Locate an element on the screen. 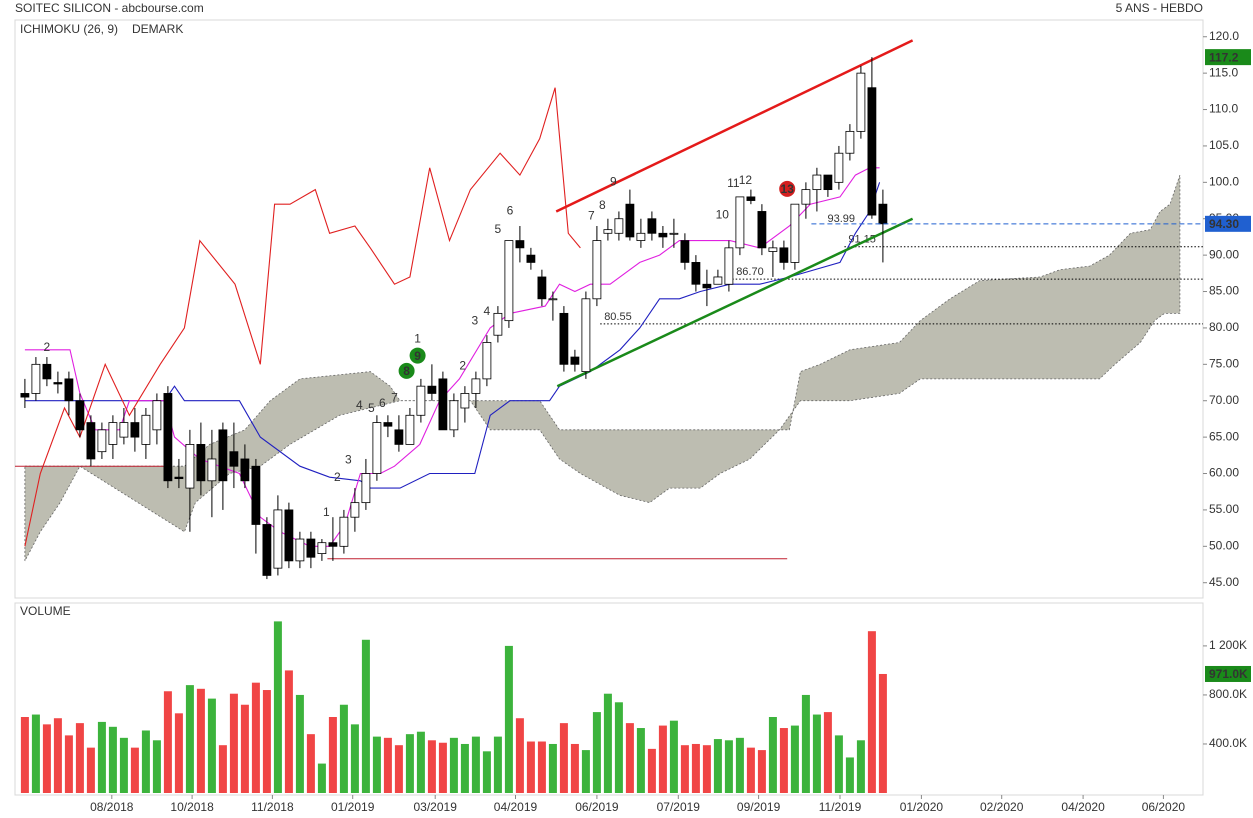  y-tick-label: 70.00 is located at coordinates (1224, 400).